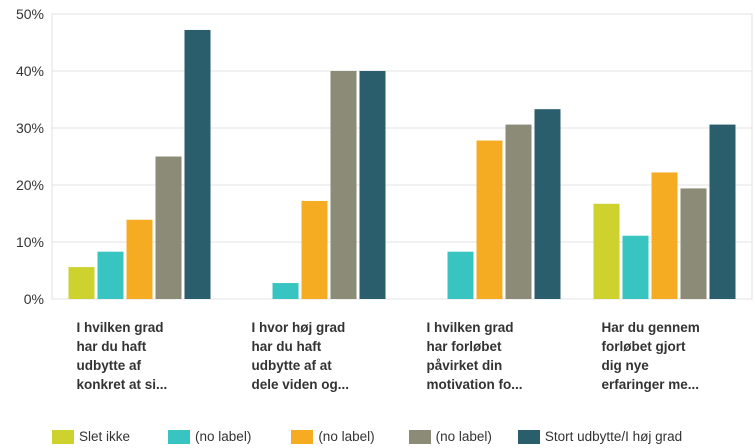  I want to click on x-category-label-line: har forløbet, so click(464, 346).